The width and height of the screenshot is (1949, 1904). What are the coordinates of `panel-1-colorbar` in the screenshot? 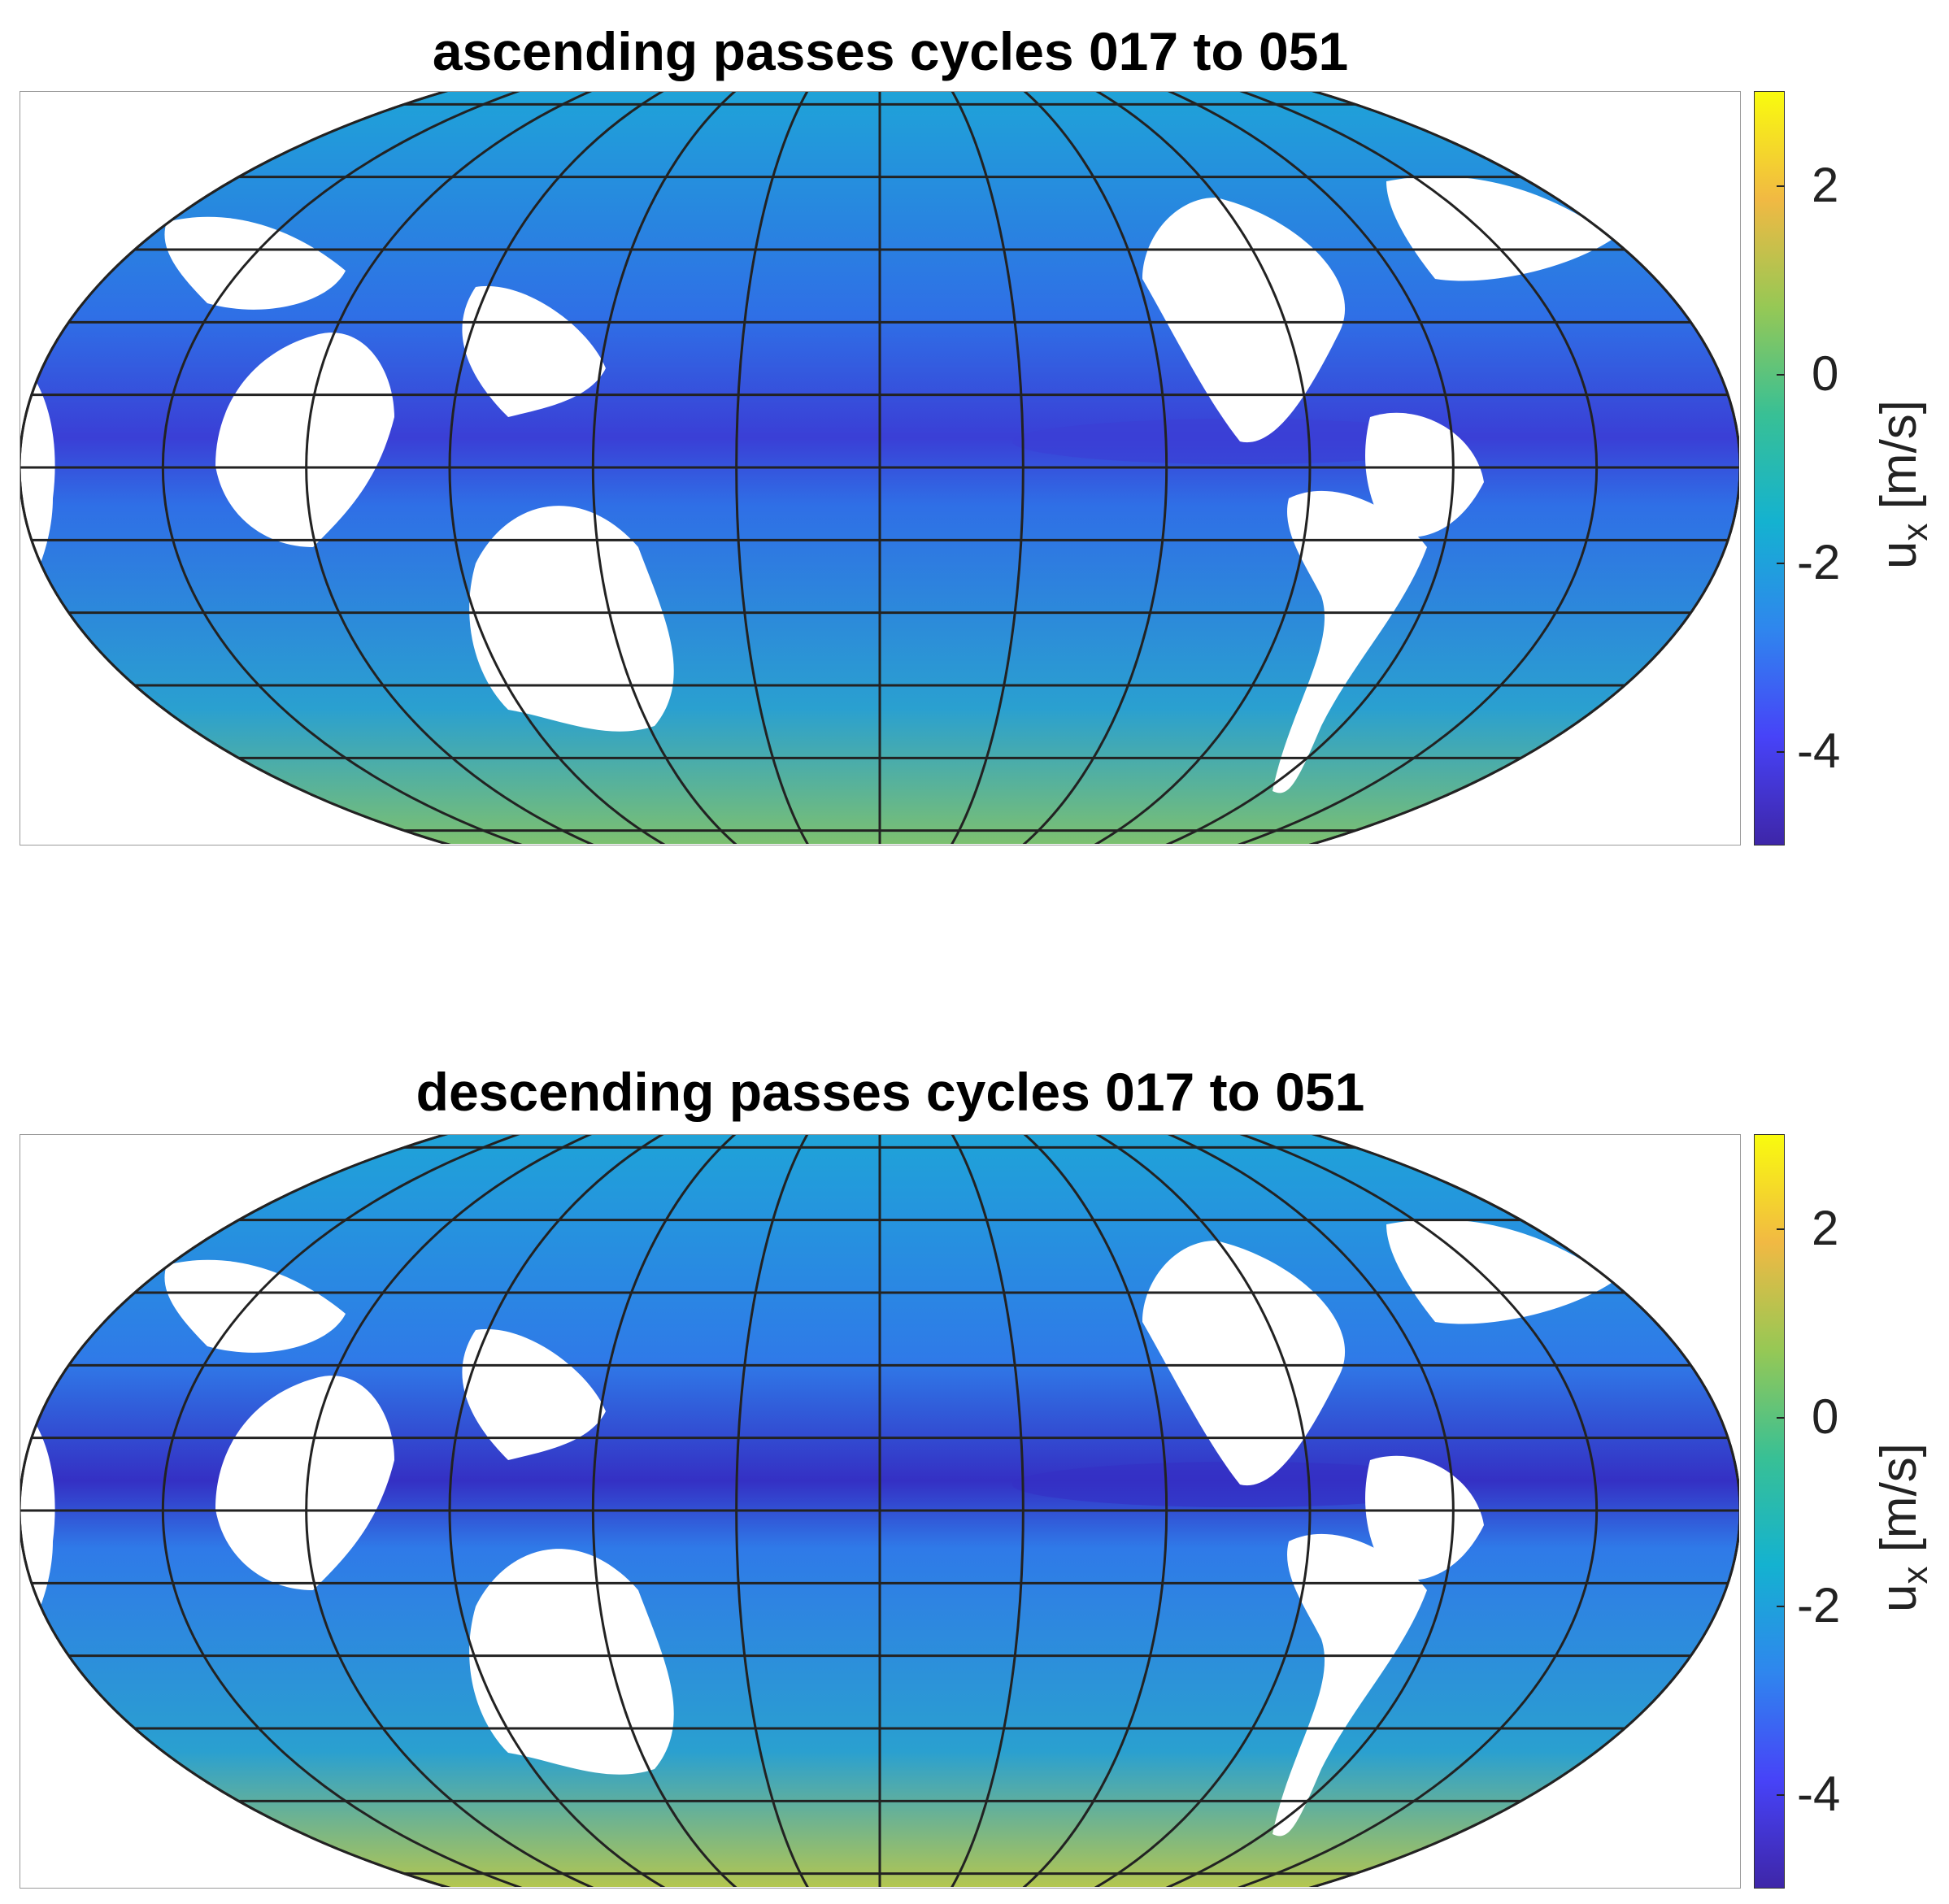 It's located at (1769, 468).